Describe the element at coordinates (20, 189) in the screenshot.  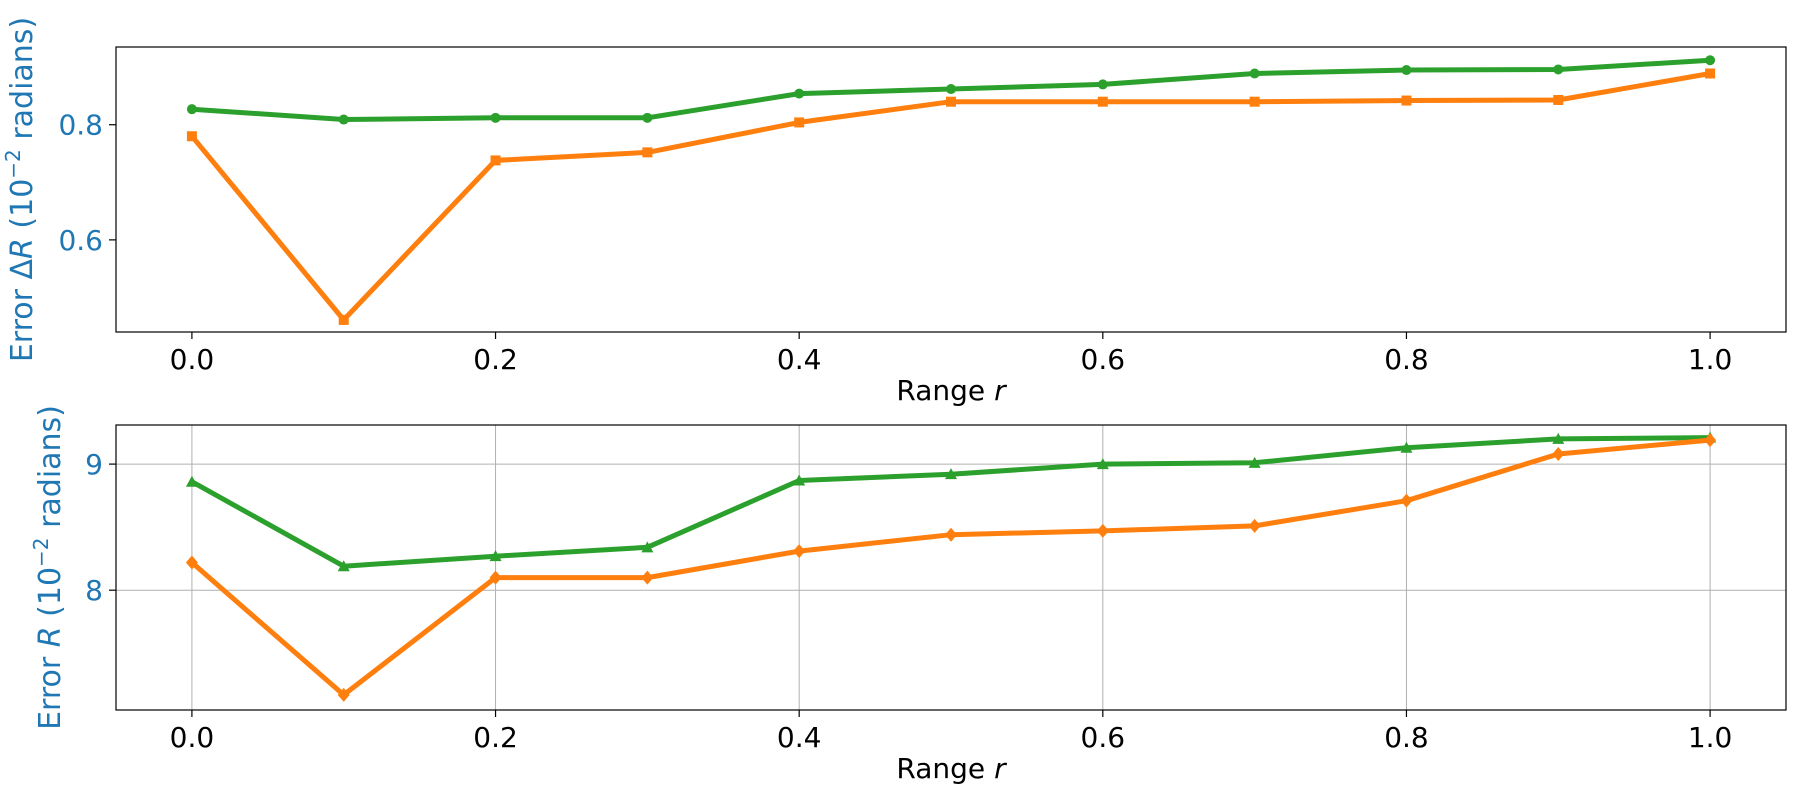
I see `y-axis-label: Error ΔR (10−2 radians)` at that location.